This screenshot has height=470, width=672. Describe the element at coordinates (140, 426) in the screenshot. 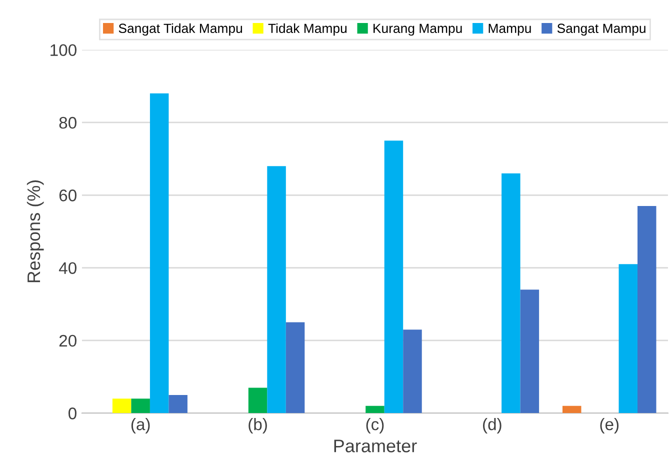

I see `x-tick-label: (a)` at that location.